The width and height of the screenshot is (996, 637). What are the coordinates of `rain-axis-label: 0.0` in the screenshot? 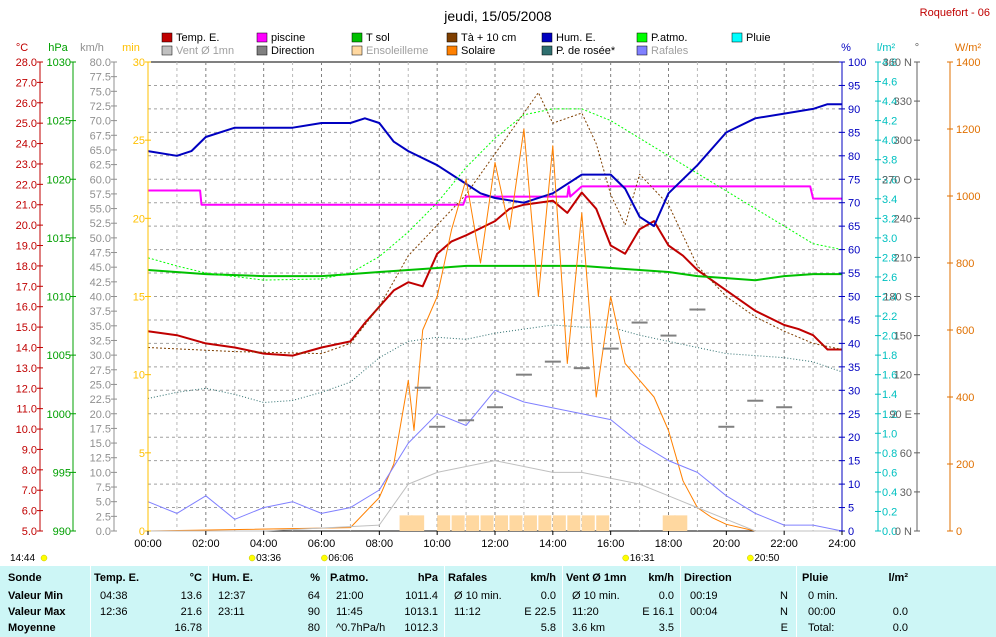 It's located at (889, 532).